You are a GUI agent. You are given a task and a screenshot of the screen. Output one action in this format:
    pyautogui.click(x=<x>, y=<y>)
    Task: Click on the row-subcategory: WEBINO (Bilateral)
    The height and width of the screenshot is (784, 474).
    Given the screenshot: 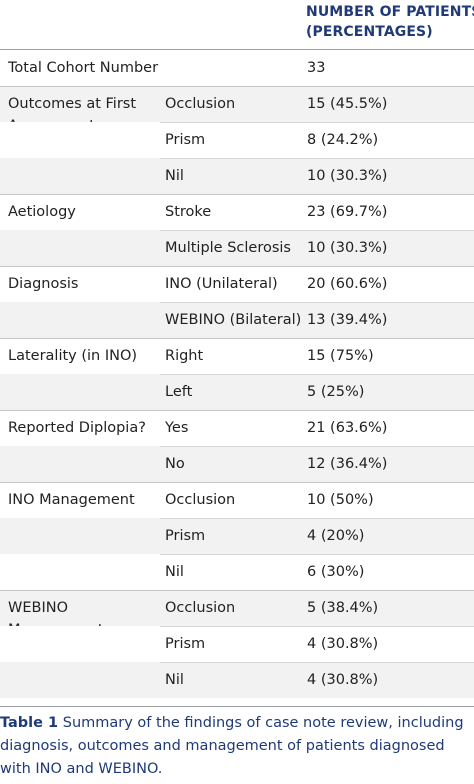 What is the action you would take?
    pyautogui.click(x=233, y=320)
    